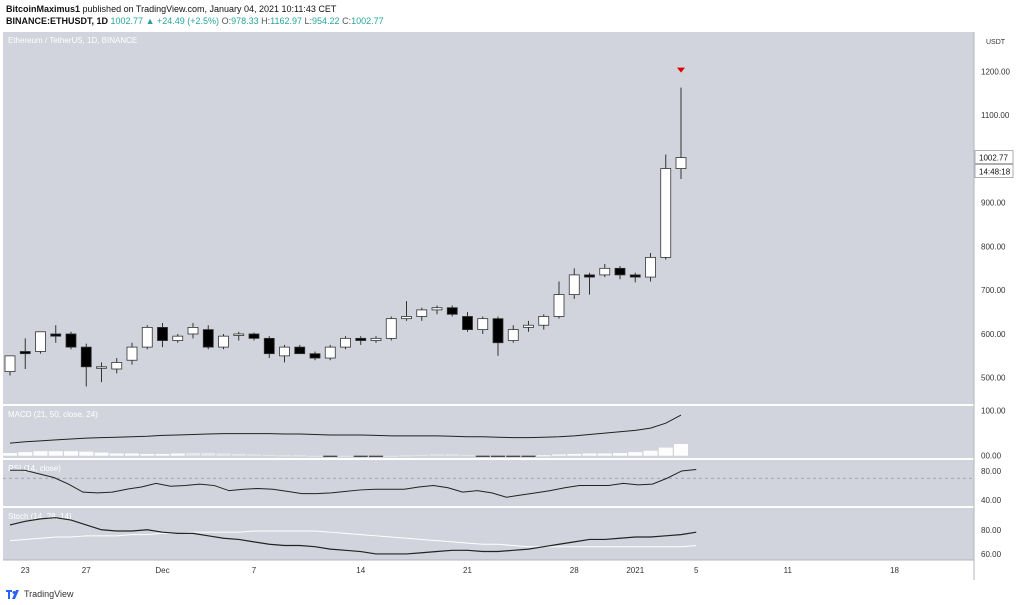  I want to click on x-tick-label: 28, so click(574, 570).